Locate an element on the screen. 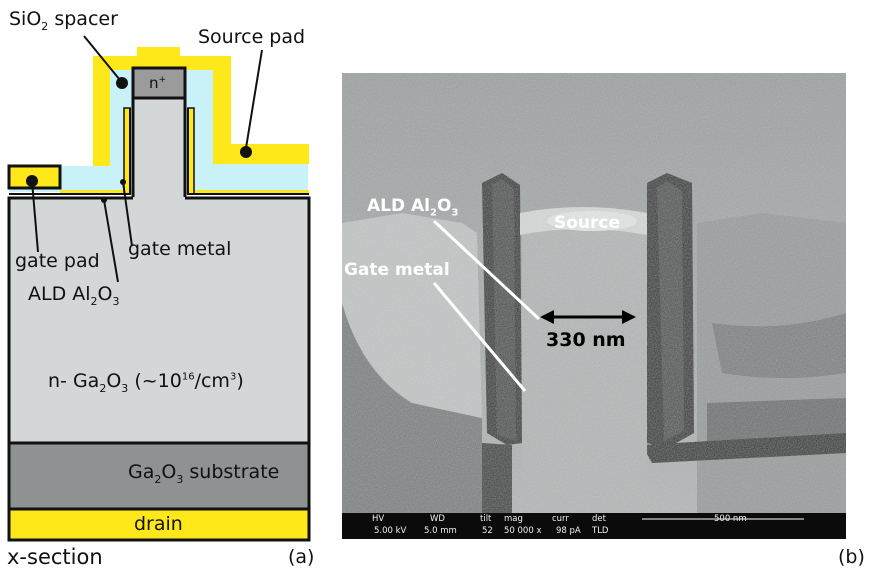 The height and width of the screenshot is (572, 871). n-plus-cap is located at coordinates (159, 83).